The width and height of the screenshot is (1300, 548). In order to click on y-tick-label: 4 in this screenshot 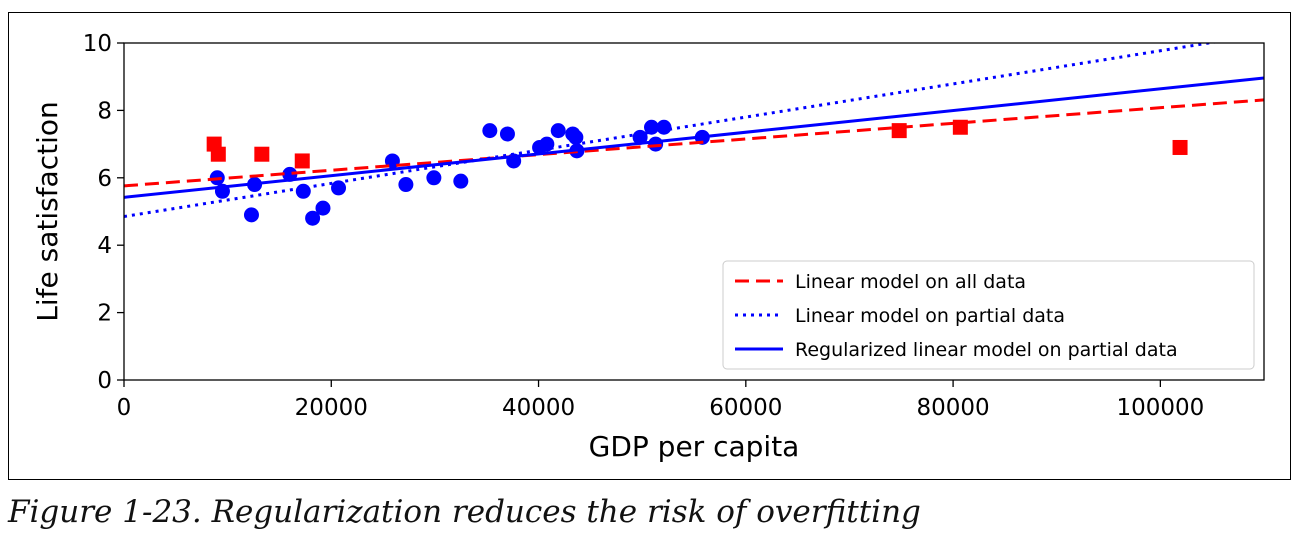, I will do `click(104, 246)`.